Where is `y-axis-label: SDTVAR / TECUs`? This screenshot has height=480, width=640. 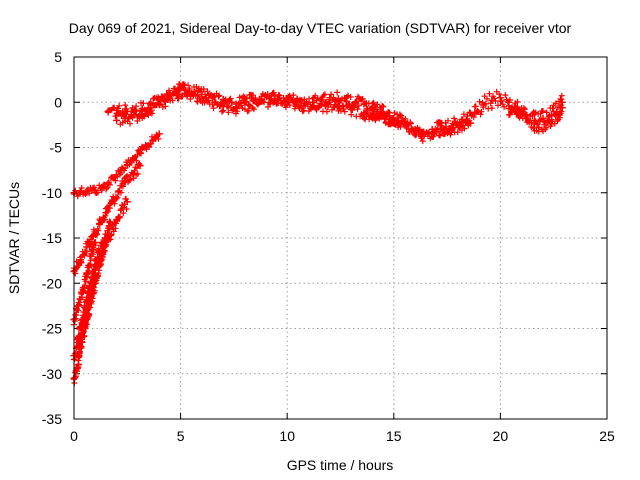
y-axis-label: SDTVAR / TECUs is located at coordinates (14, 238).